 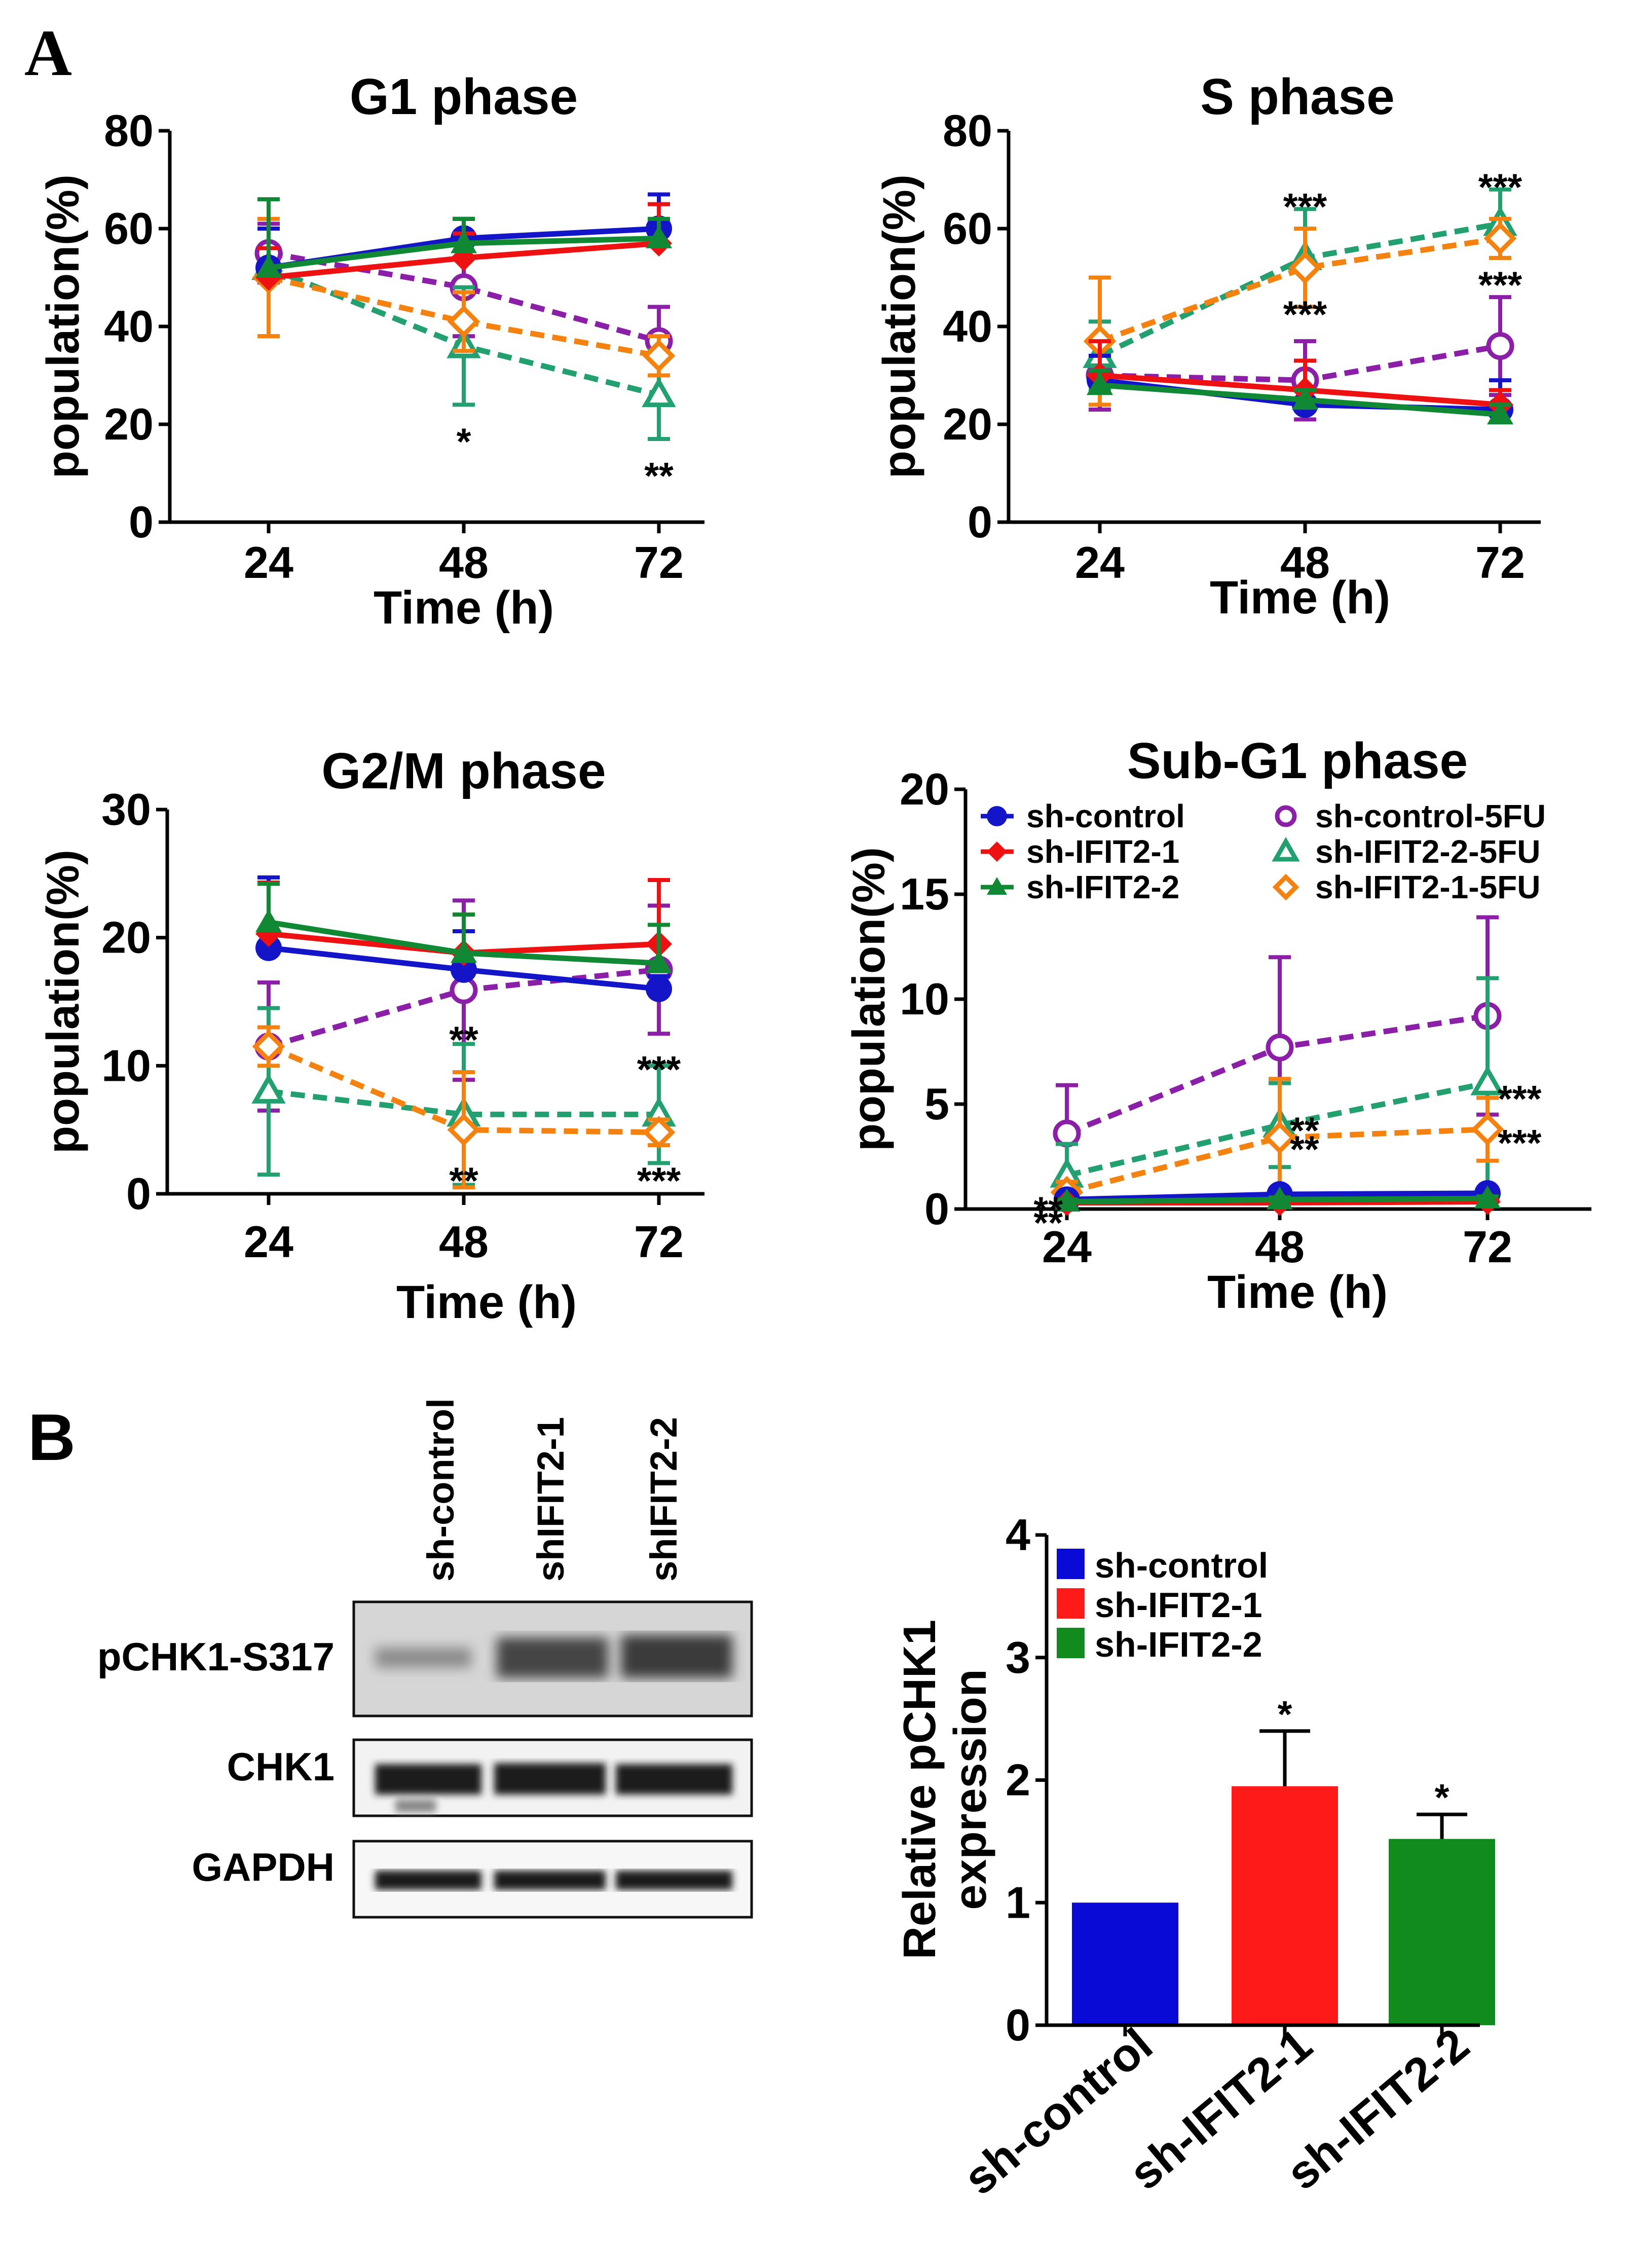 I want to click on chart-title: S phase, so click(x=1298, y=96).